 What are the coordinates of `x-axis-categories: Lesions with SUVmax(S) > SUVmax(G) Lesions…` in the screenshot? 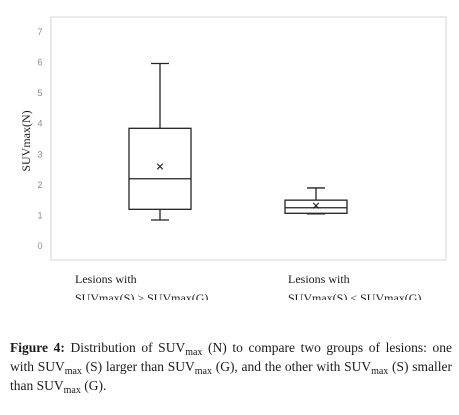 It's located at (248, 286).